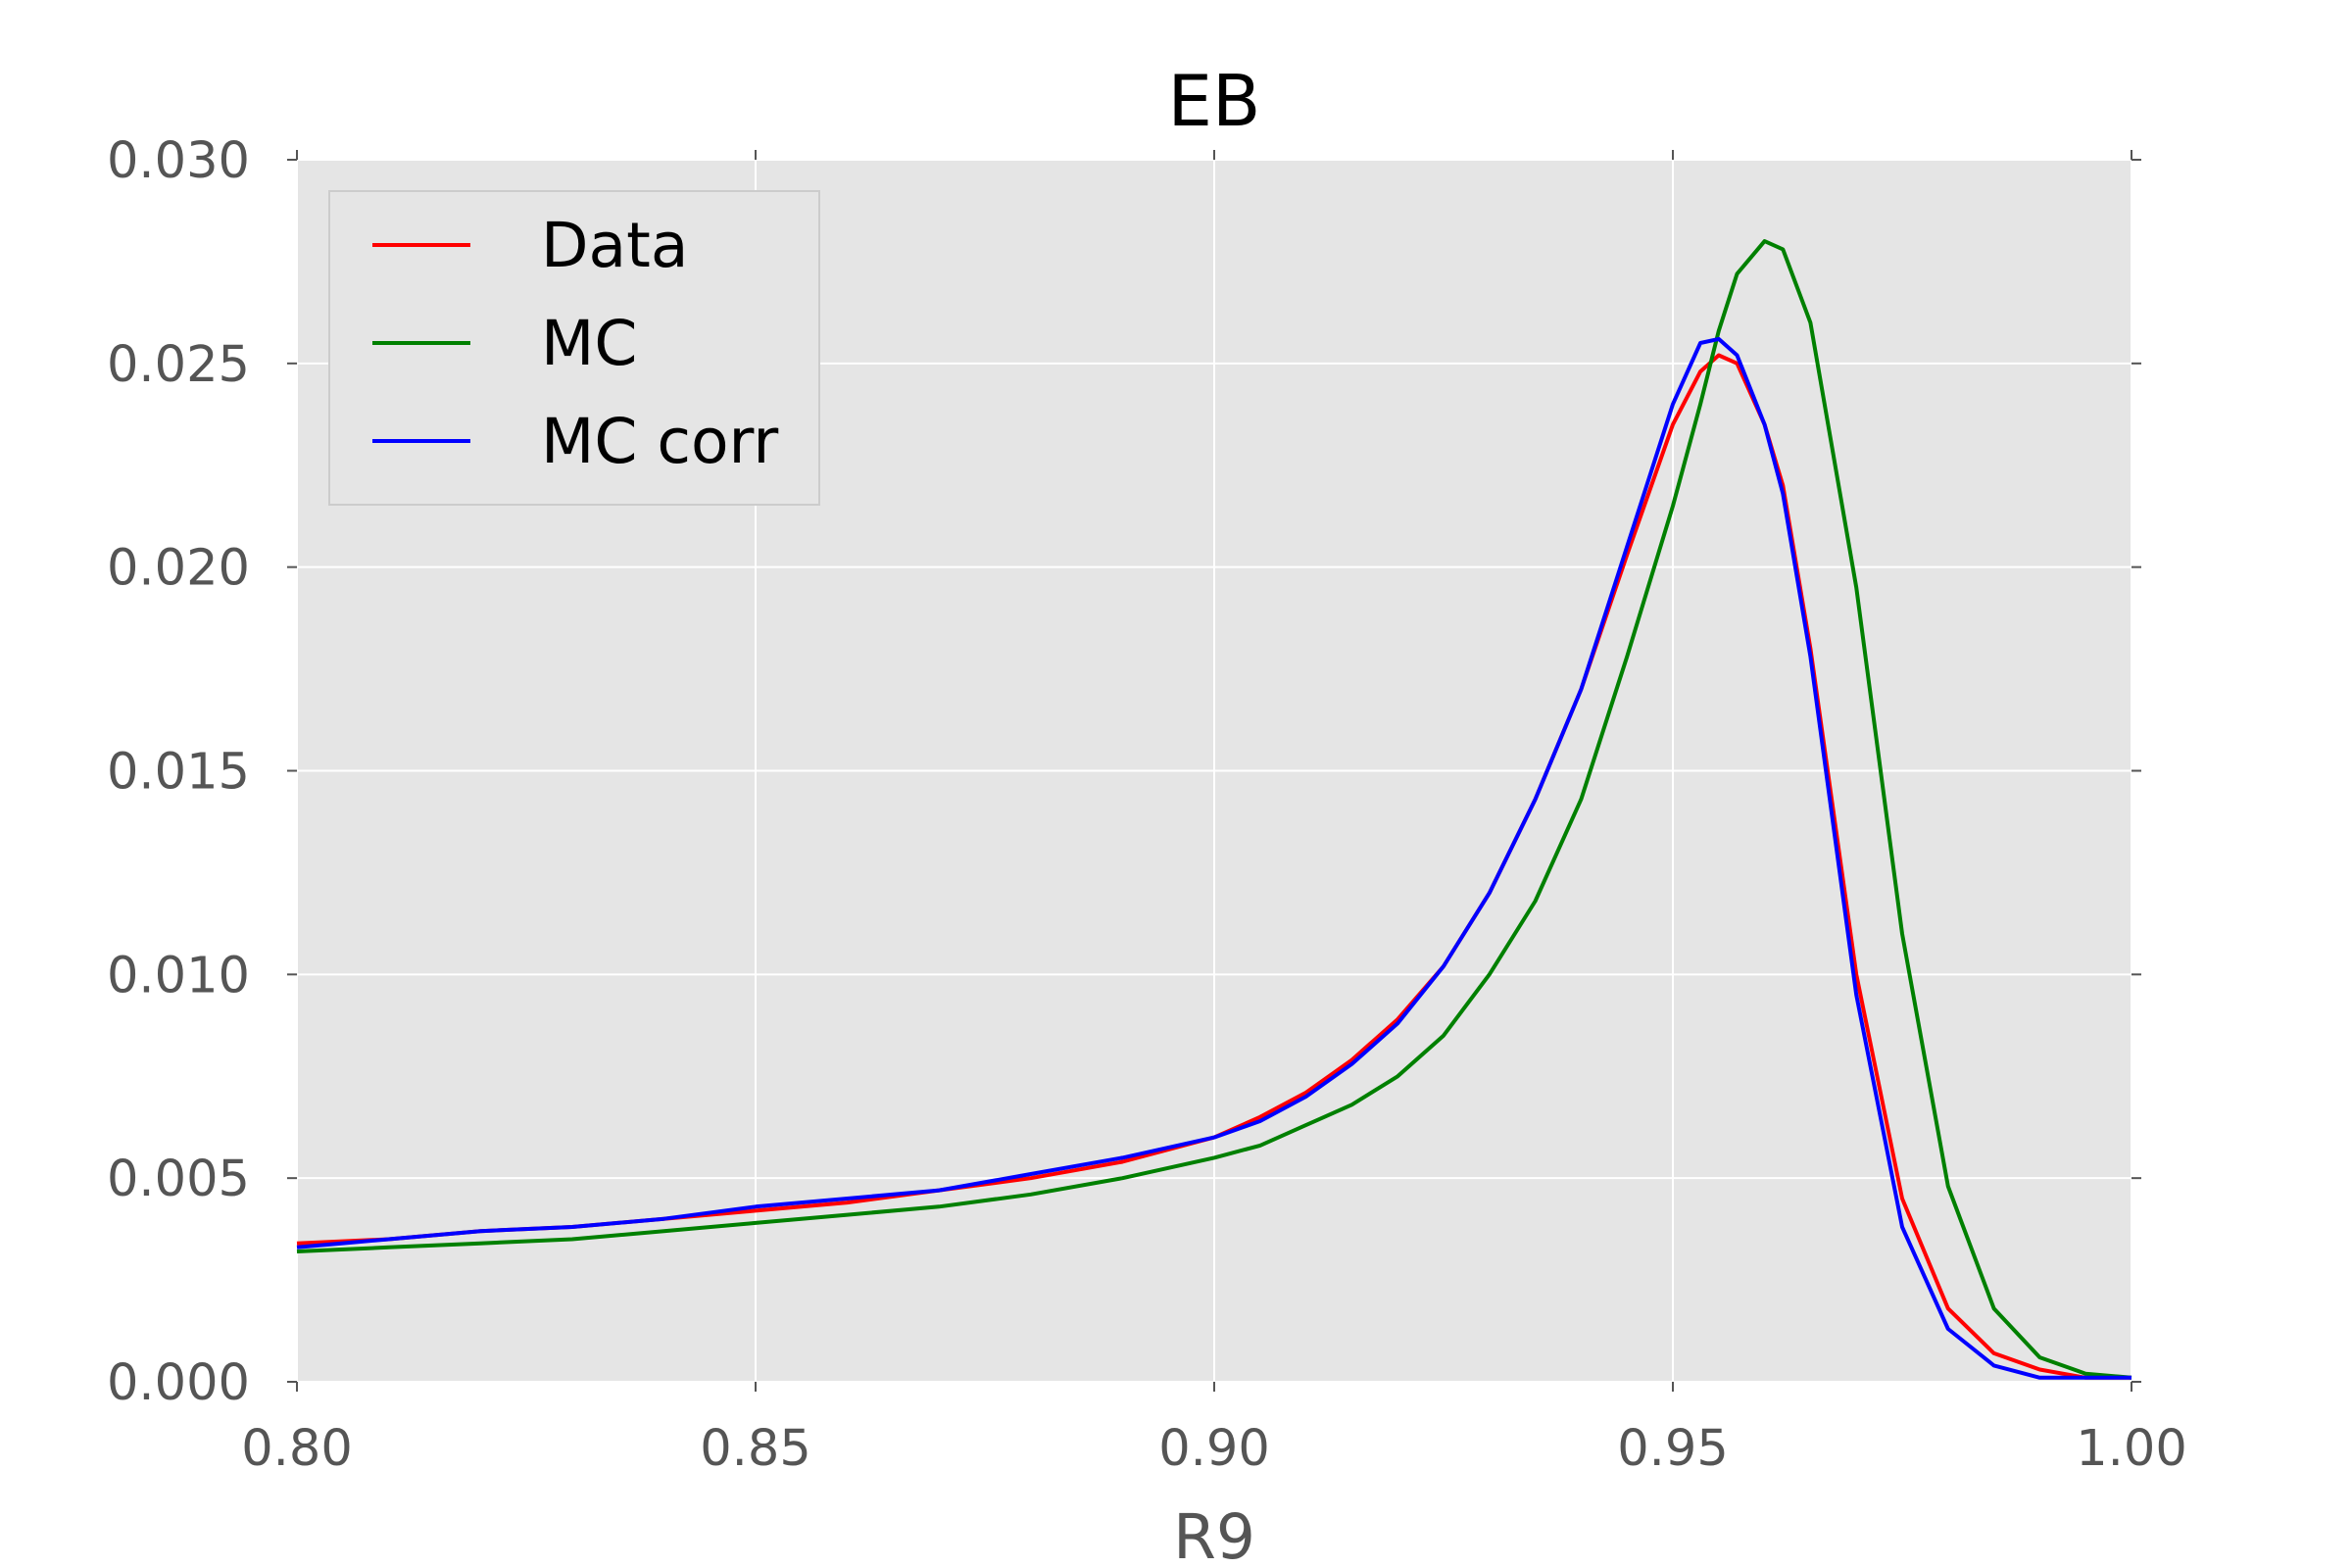 The width and height of the screenshot is (2352, 1568). Describe the element at coordinates (1214, 1449) in the screenshot. I see `x-tick-label: 0.90` at that location.